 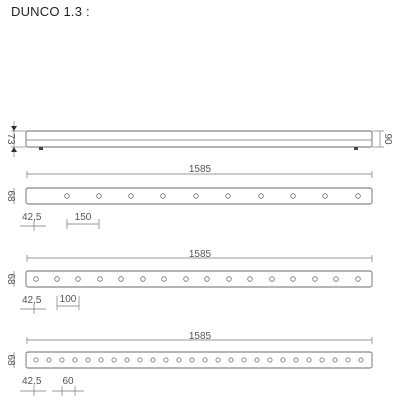 What do you see at coordinates (68, 299) in the screenshot?
I see `pitch-label: 100` at bounding box center [68, 299].